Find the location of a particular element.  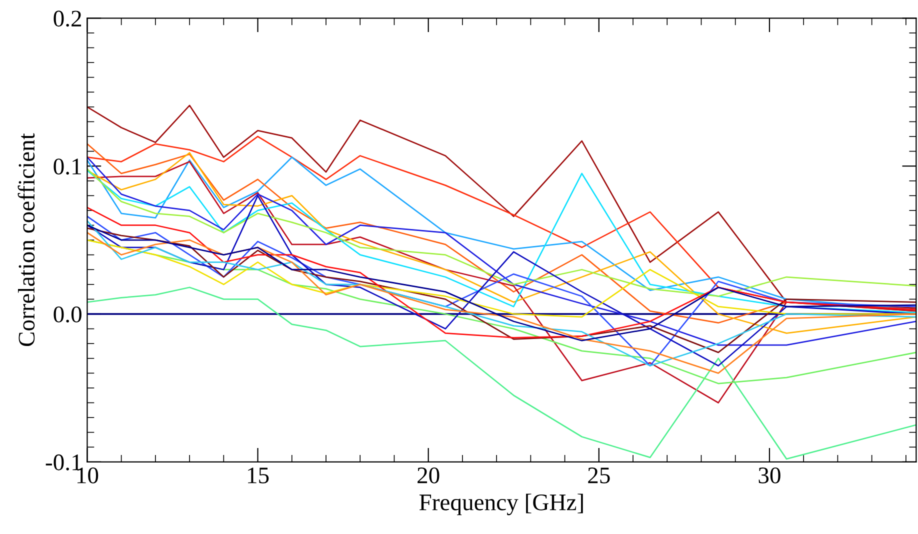

y-tick-label: 0.2 is located at coordinates (68, 18).